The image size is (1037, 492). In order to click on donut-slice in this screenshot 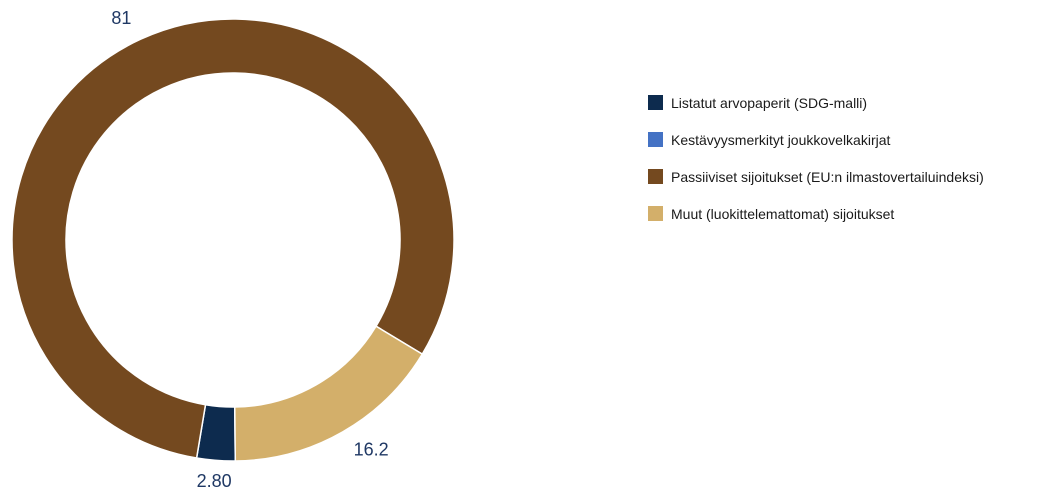, I will do `click(328, 393)`.